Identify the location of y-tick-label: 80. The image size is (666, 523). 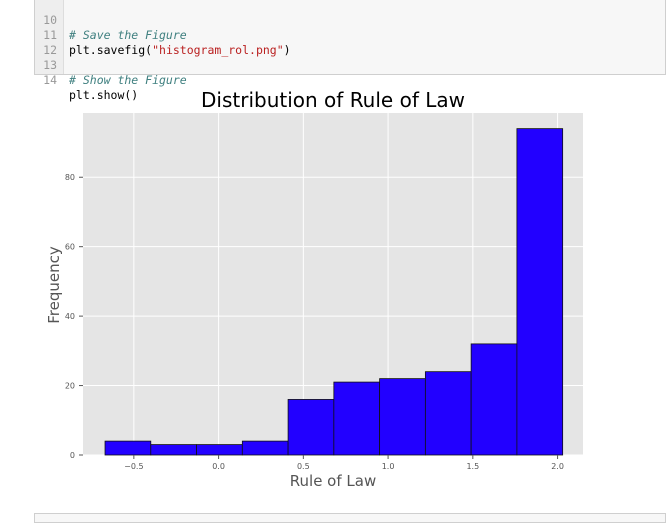
(70, 177).